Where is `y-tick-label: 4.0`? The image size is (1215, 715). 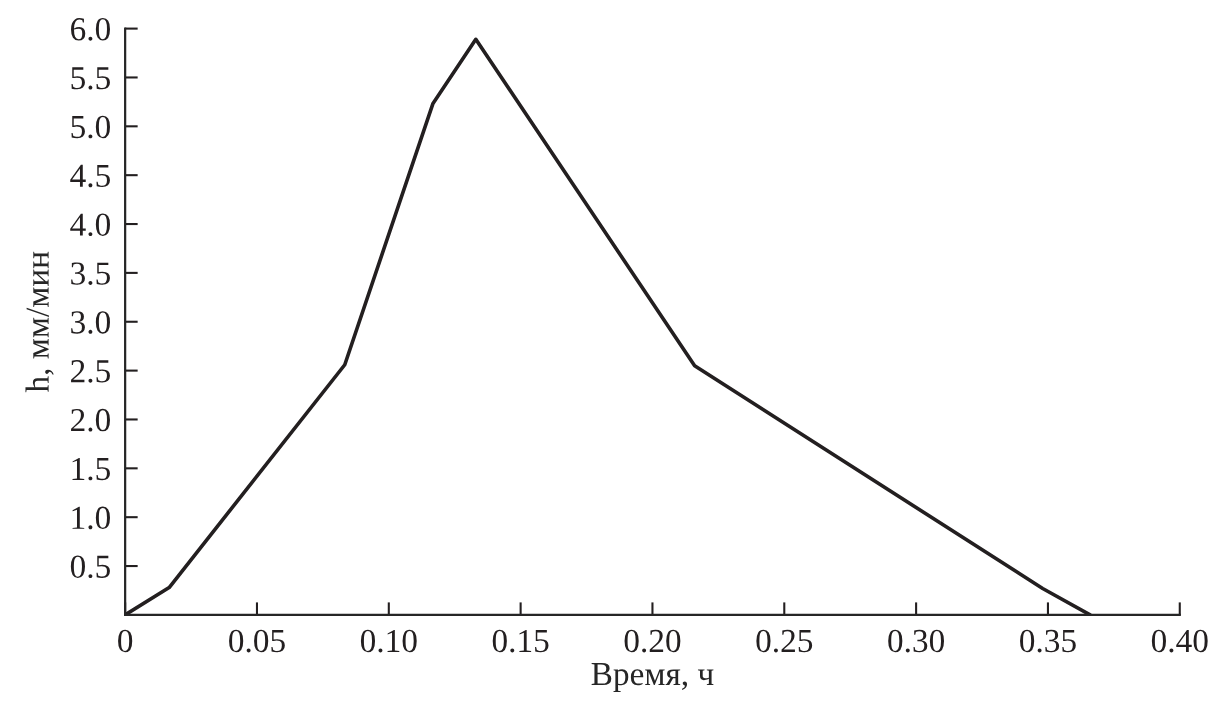
y-tick-label: 4.0 is located at coordinates (90, 225).